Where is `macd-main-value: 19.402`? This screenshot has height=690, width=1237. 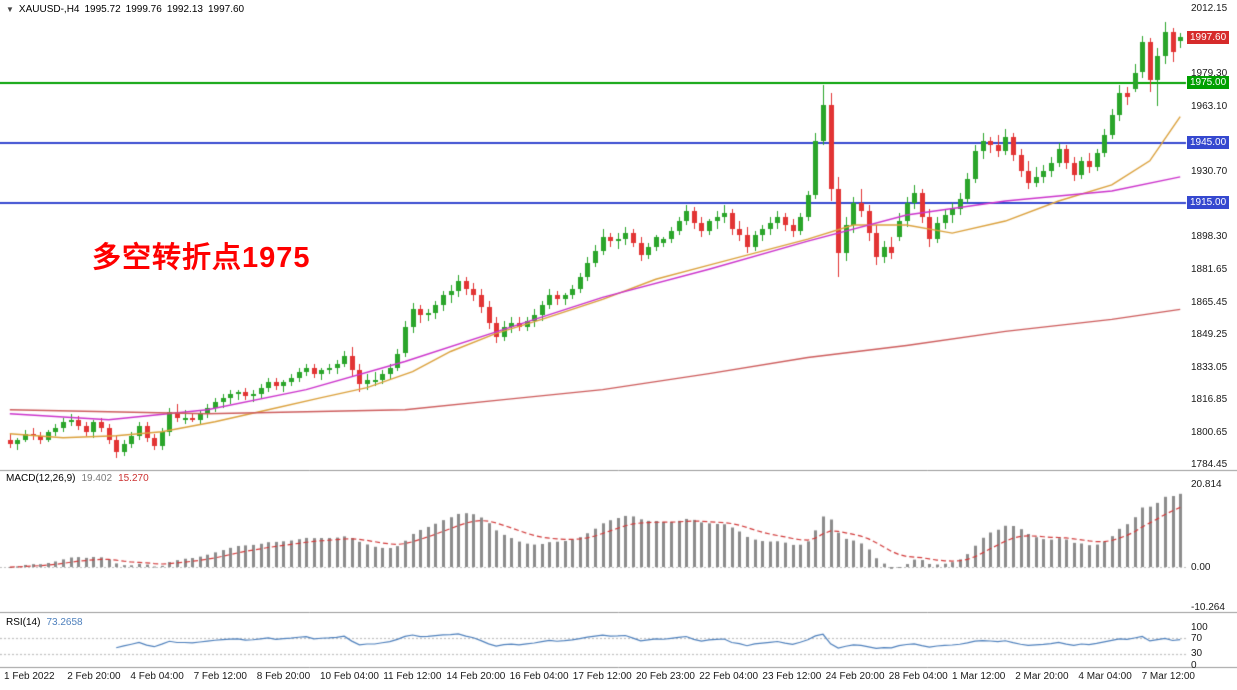
macd-main-value: 19.402 is located at coordinates (97, 478).